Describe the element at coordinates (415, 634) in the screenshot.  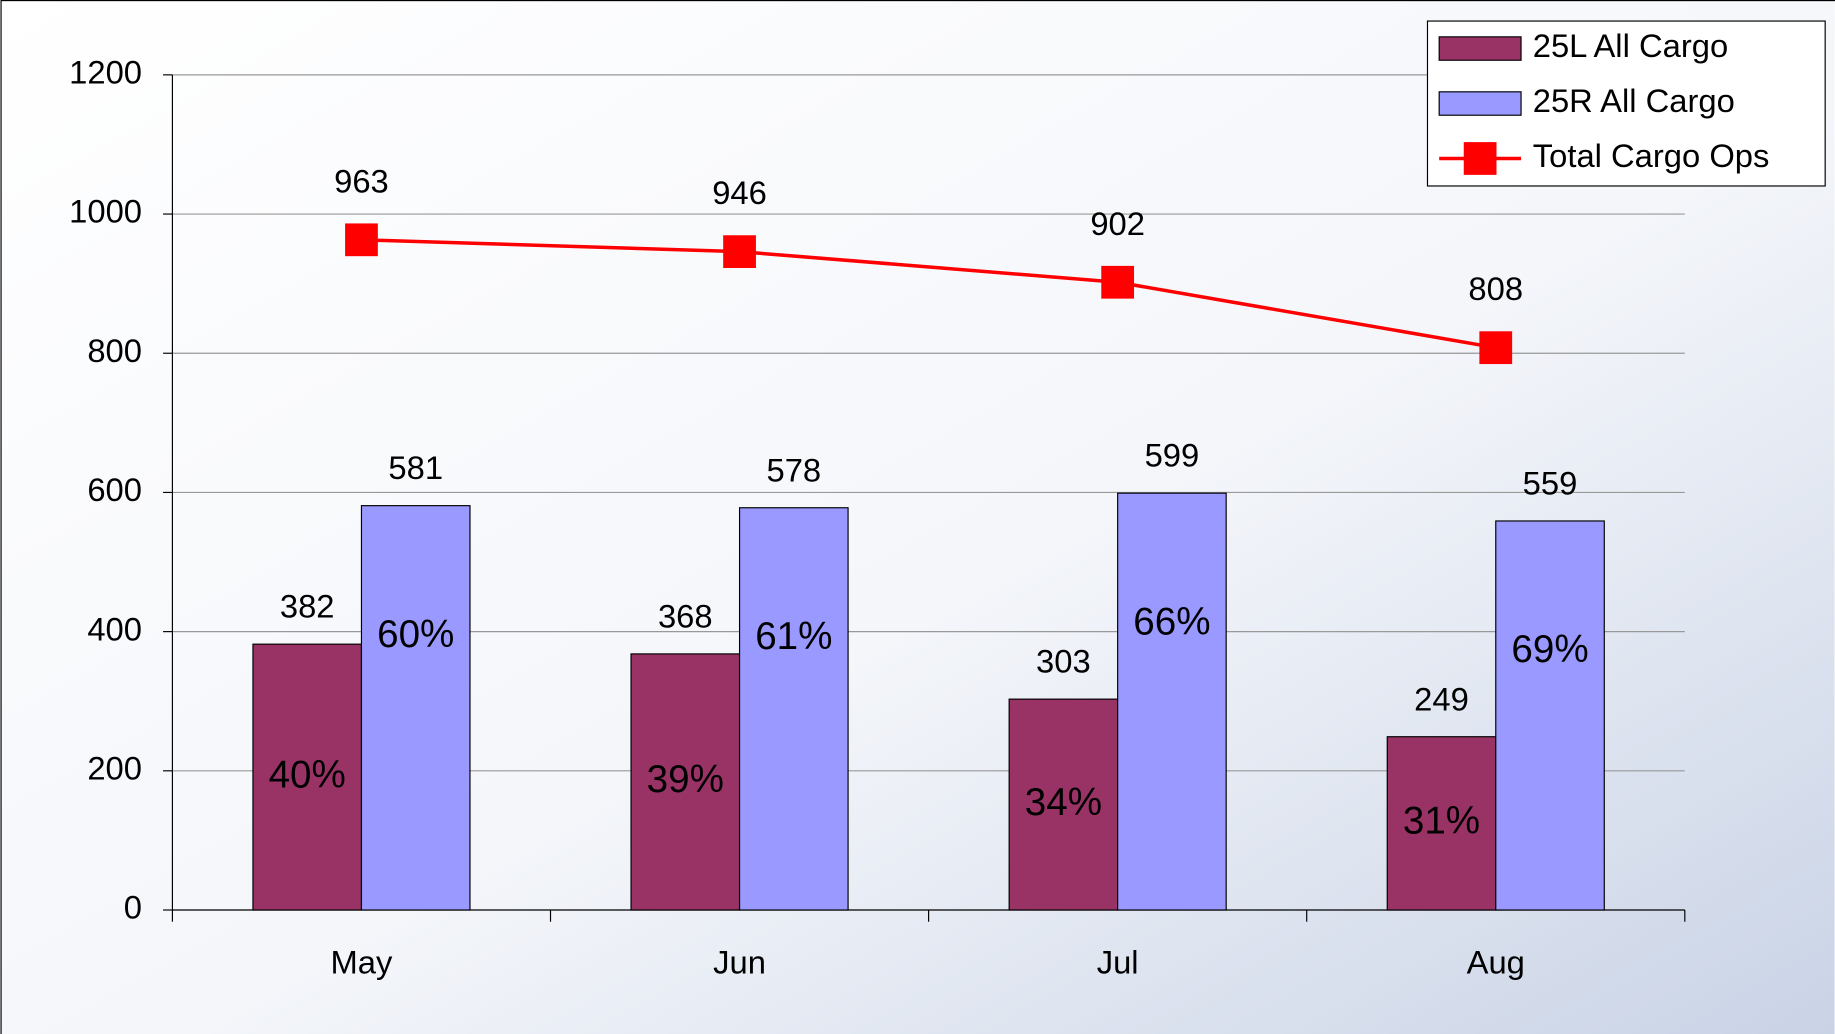
I see `bar-percent-label: 60%` at that location.